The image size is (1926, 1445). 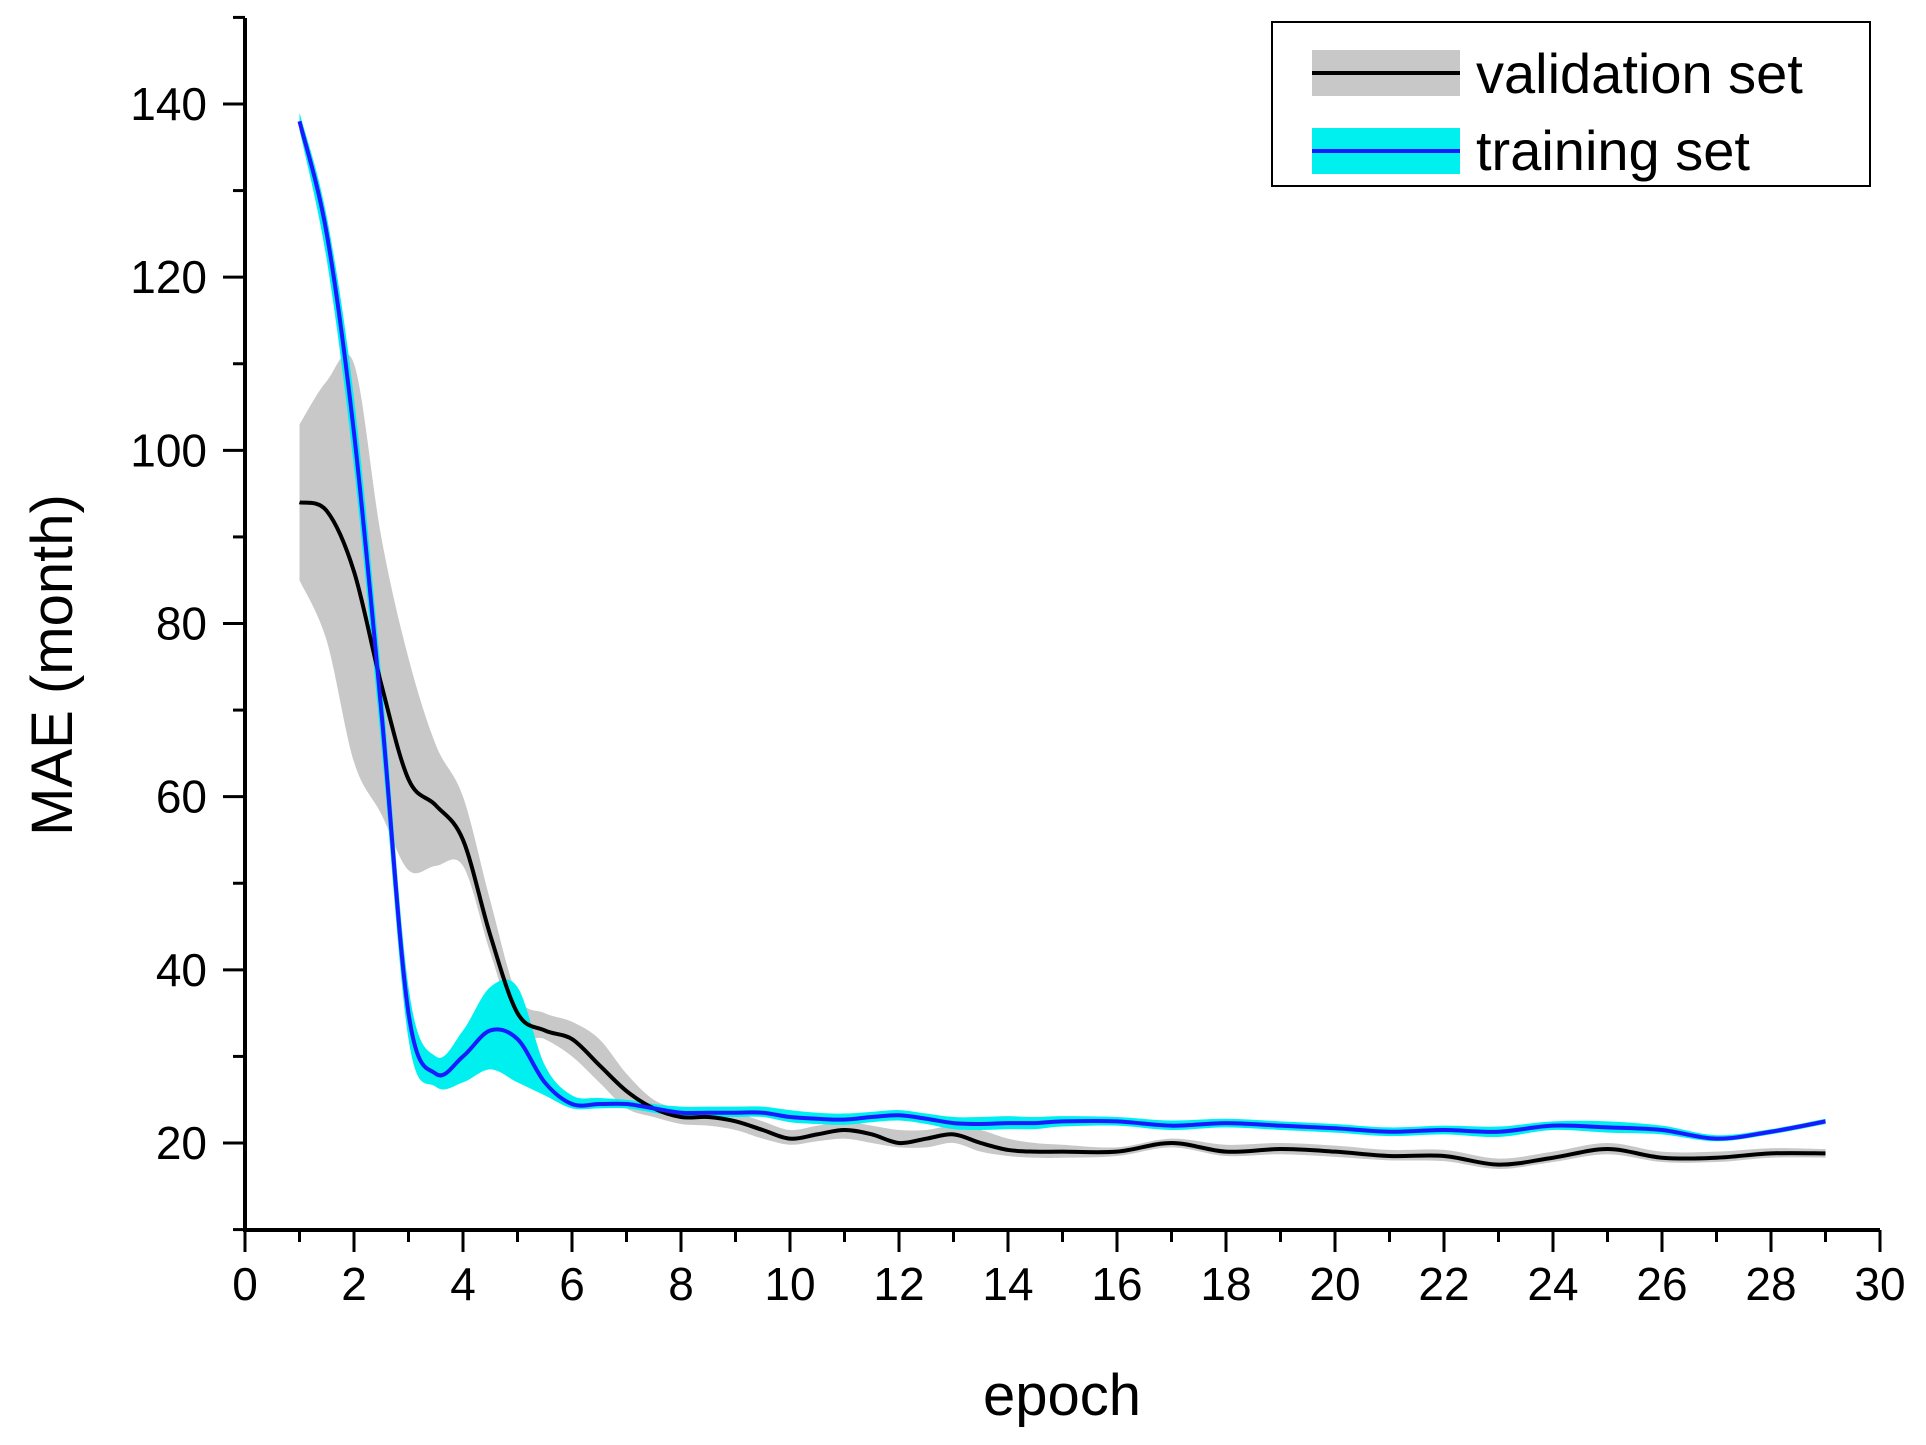 I want to click on x-tick-label: 18, so click(x=1225, y=1284).